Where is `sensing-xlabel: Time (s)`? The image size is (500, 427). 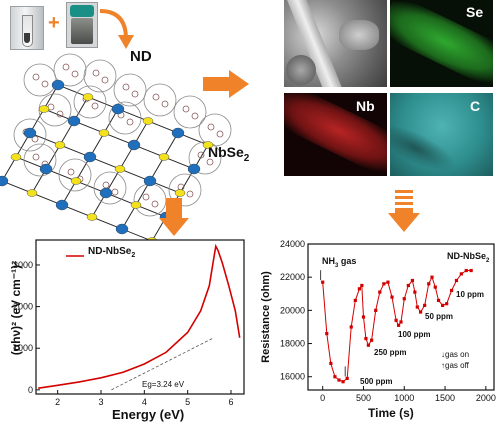
sensing-xlabel: Time (s) is located at coordinates (391, 413).